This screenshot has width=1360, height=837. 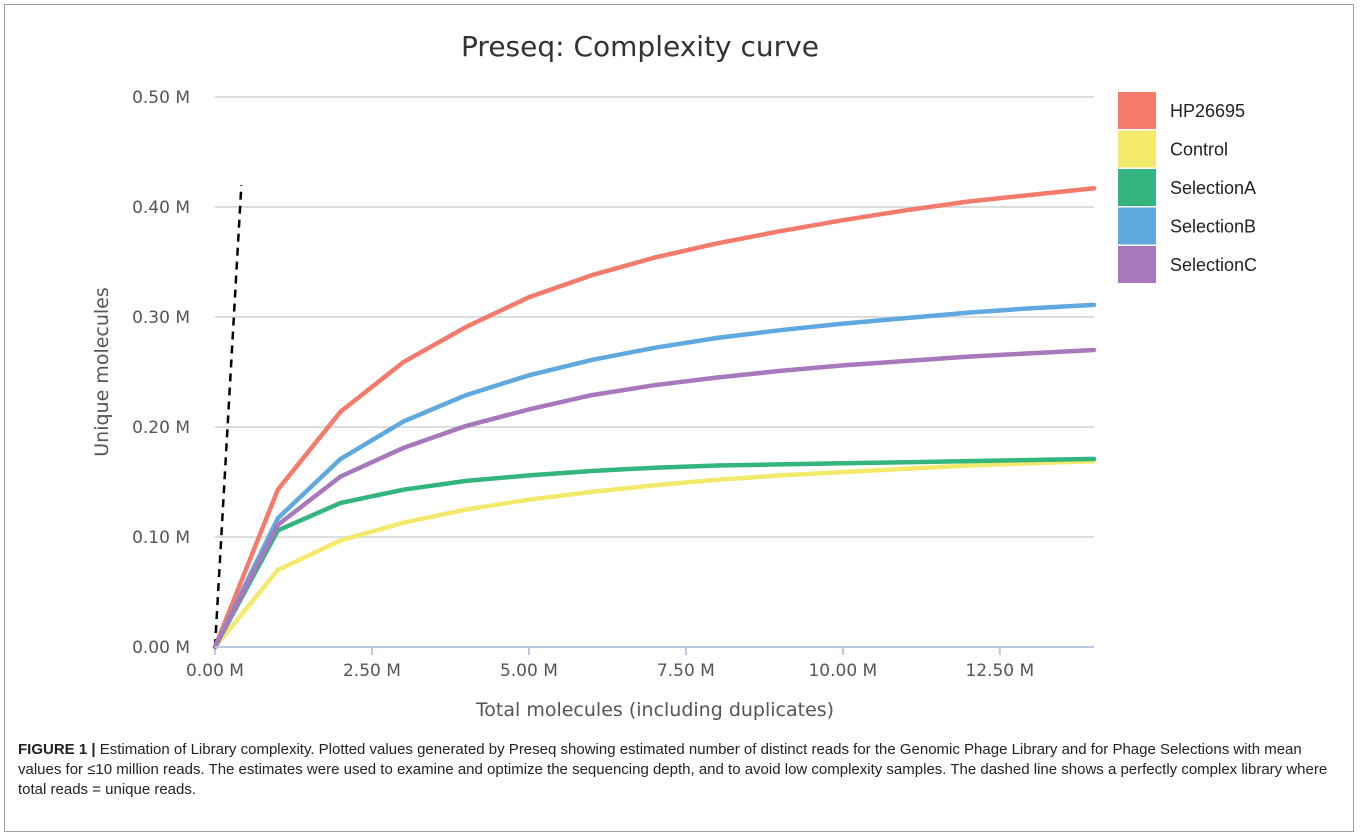 What do you see at coordinates (372, 671) in the screenshot?
I see `x-tick-label: 2.50 M` at bounding box center [372, 671].